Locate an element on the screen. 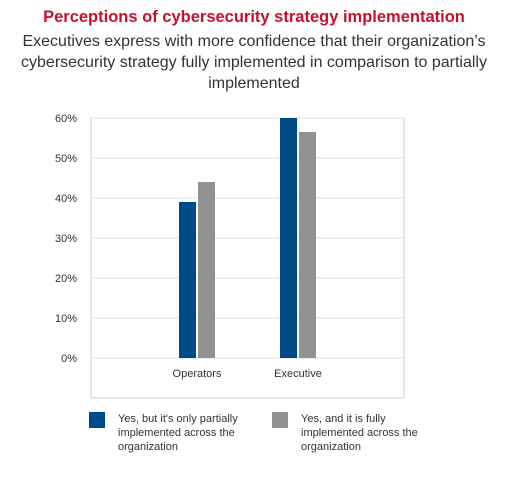 This screenshot has height=489, width=508. legend-swatch-full is located at coordinates (280, 420).